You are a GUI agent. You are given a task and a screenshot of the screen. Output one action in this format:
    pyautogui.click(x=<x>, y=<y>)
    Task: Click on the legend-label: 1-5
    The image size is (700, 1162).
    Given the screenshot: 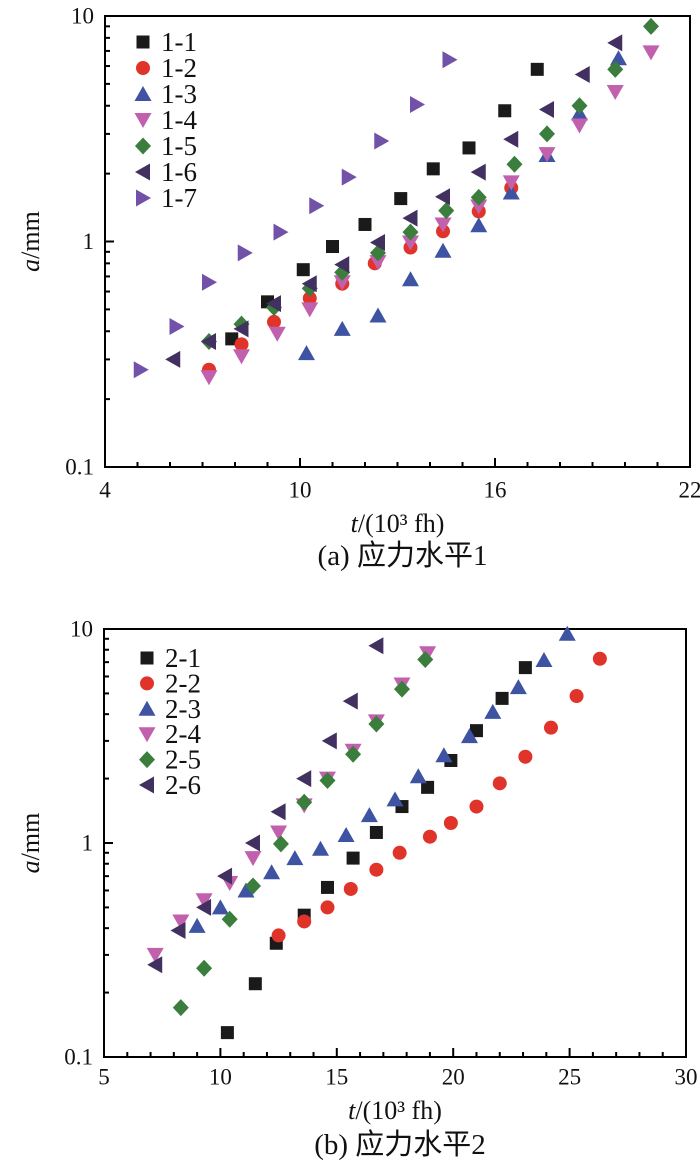 What is the action you would take?
    pyautogui.click(x=179, y=146)
    